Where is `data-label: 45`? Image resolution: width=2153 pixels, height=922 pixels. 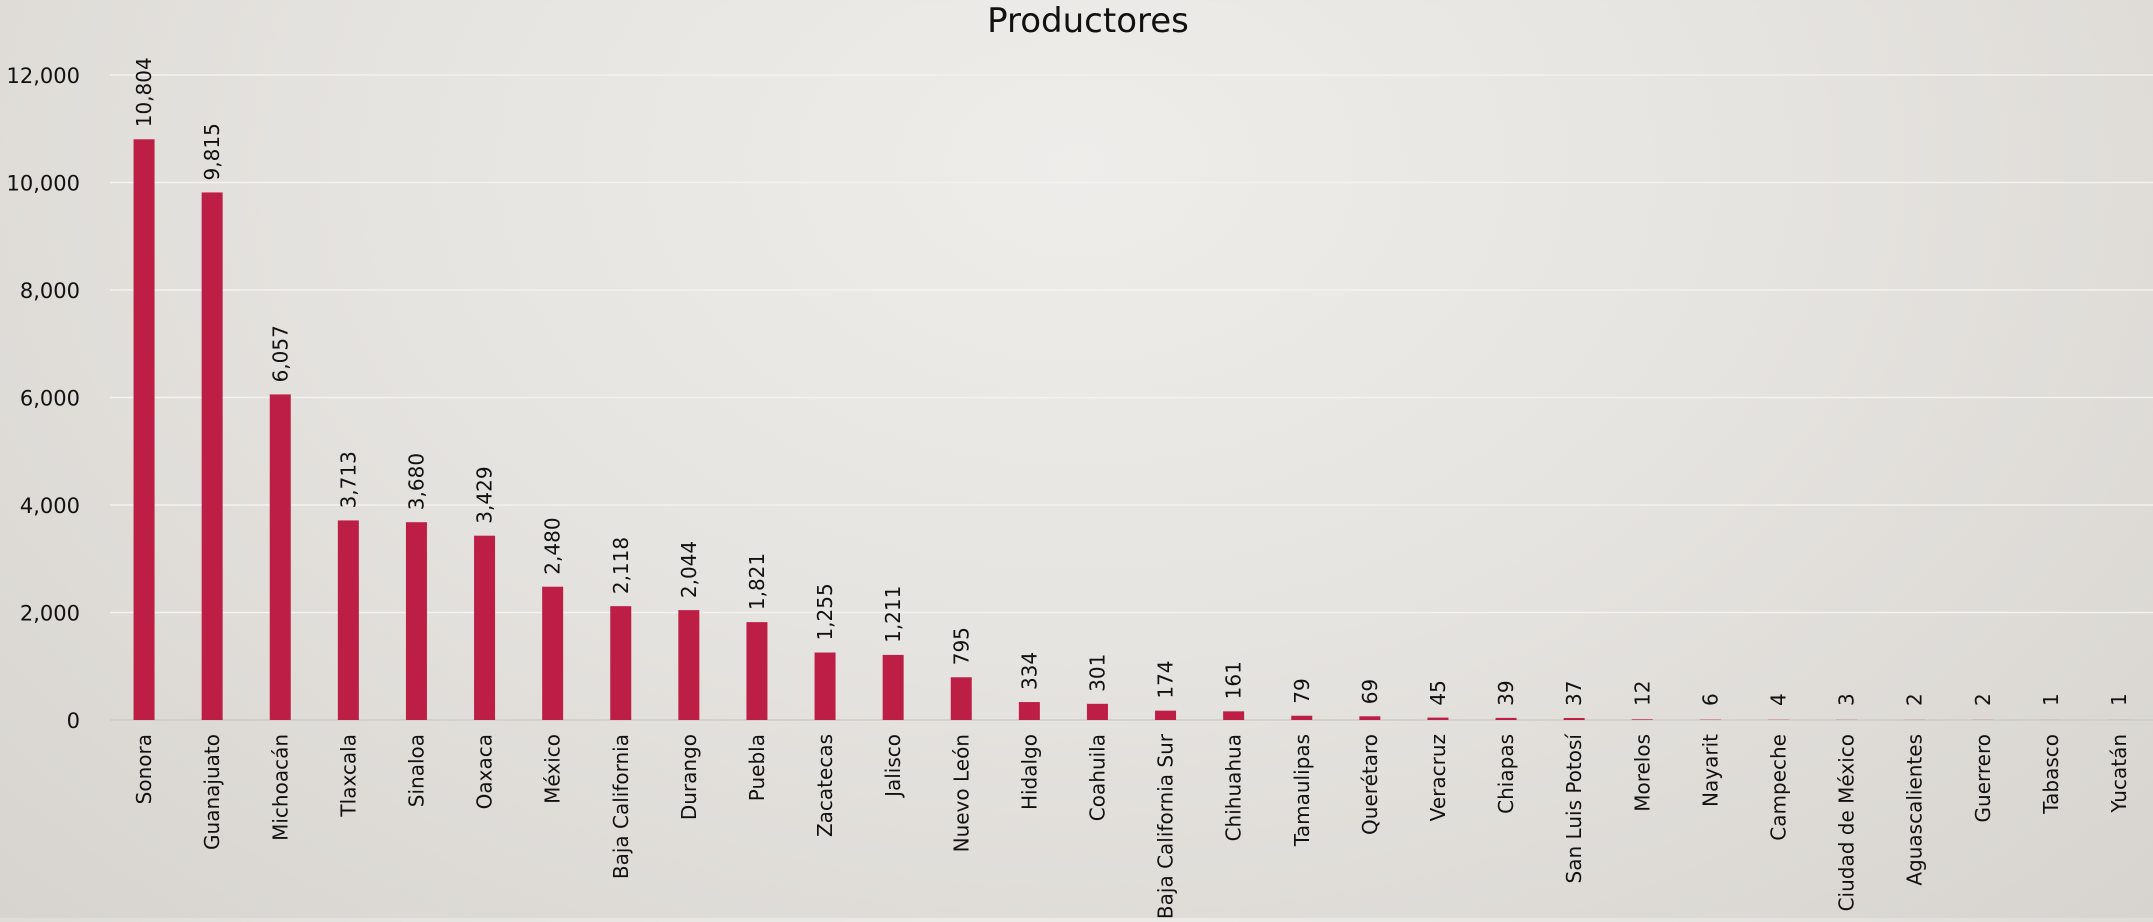
data-label: 45 is located at coordinates (1438, 692).